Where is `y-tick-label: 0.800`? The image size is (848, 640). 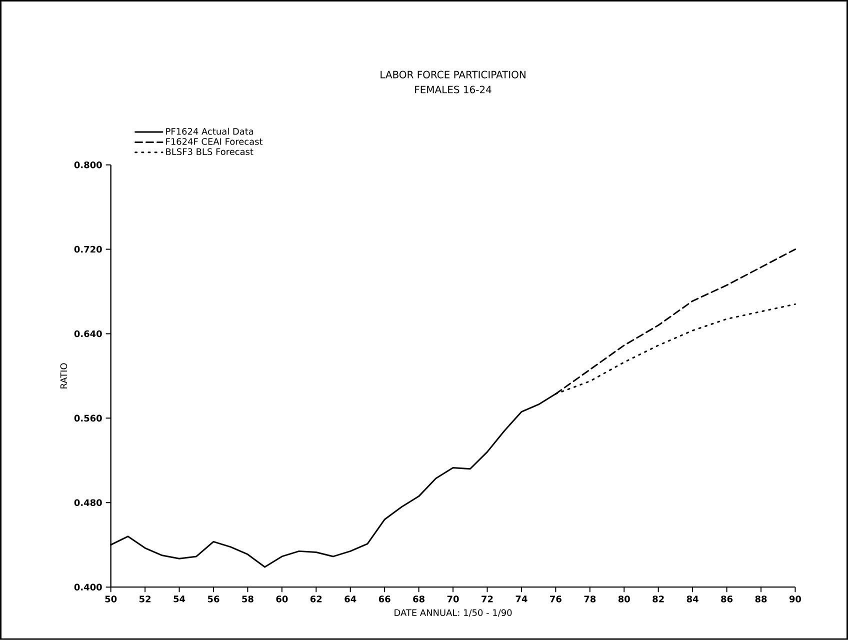
y-tick-label: 0.800 is located at coordinates (88, 165).